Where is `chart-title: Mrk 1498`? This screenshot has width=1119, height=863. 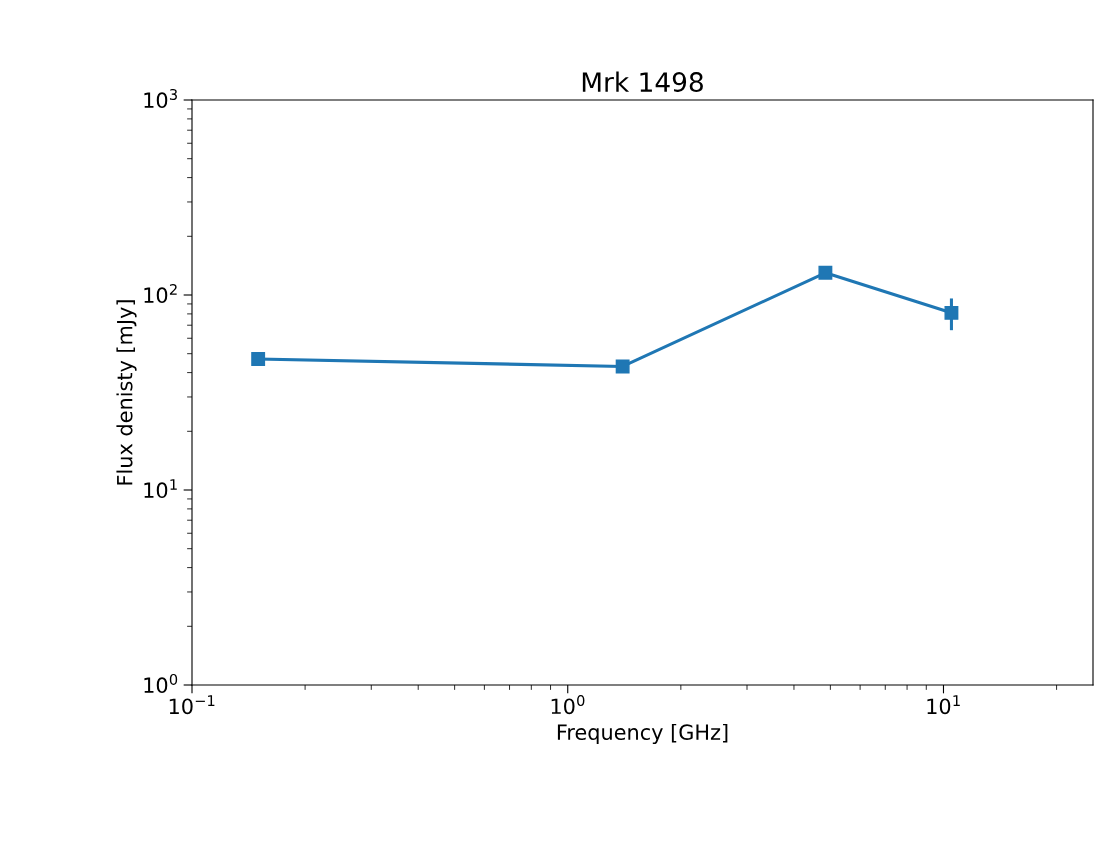 chart-title: Mrk 1498 is located at coordinates (642, 82).